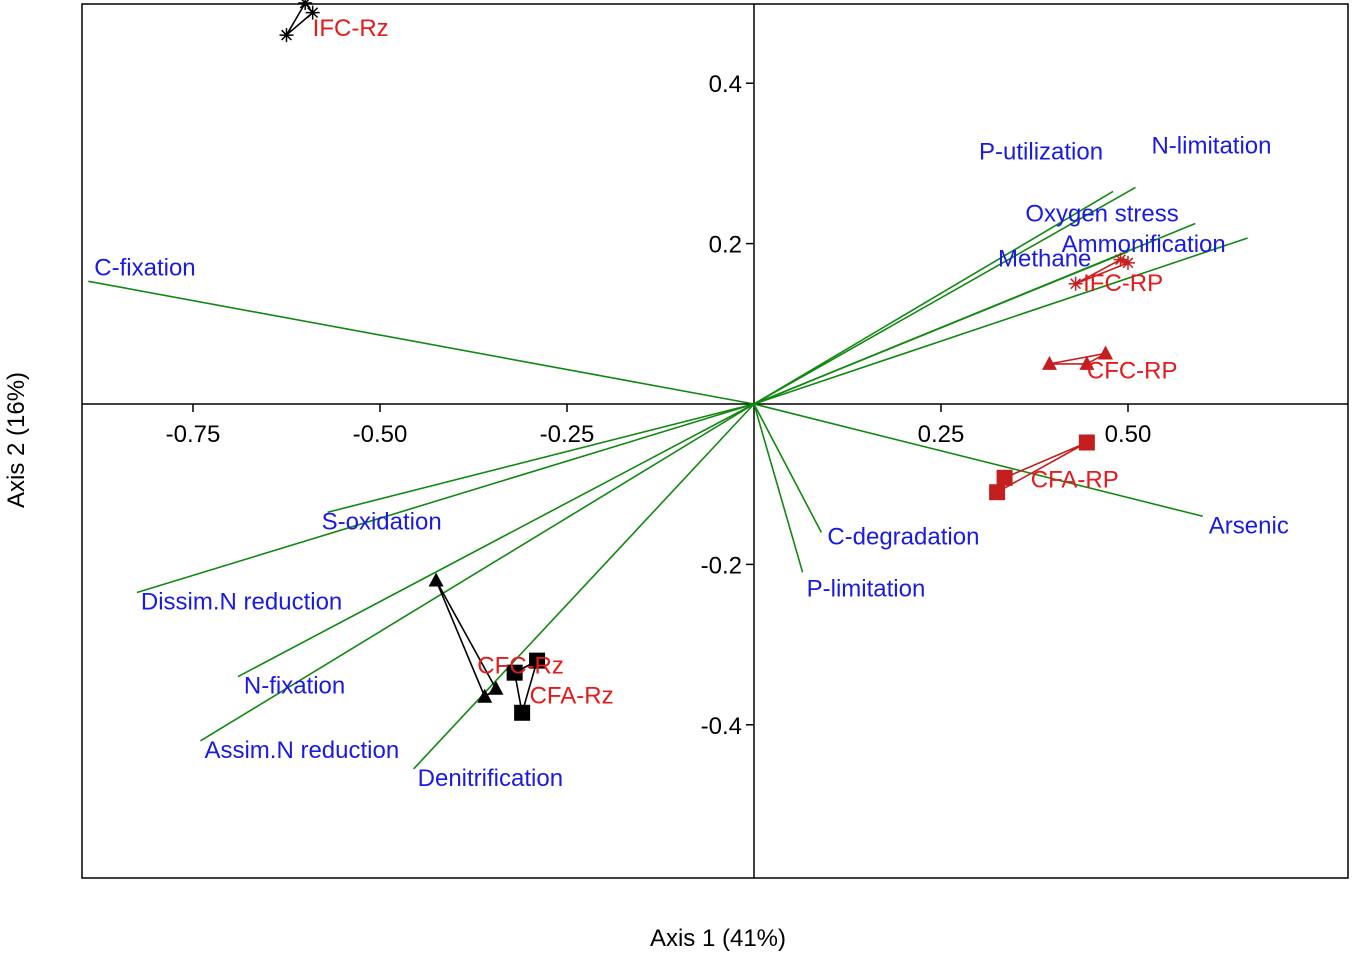 This screenshot has width=1355, height=955. What do you see at coordinates (490, 778) in the screenshot?
I see `vector-label-denitrification: Denitrification` at bounding box center [490, 778].